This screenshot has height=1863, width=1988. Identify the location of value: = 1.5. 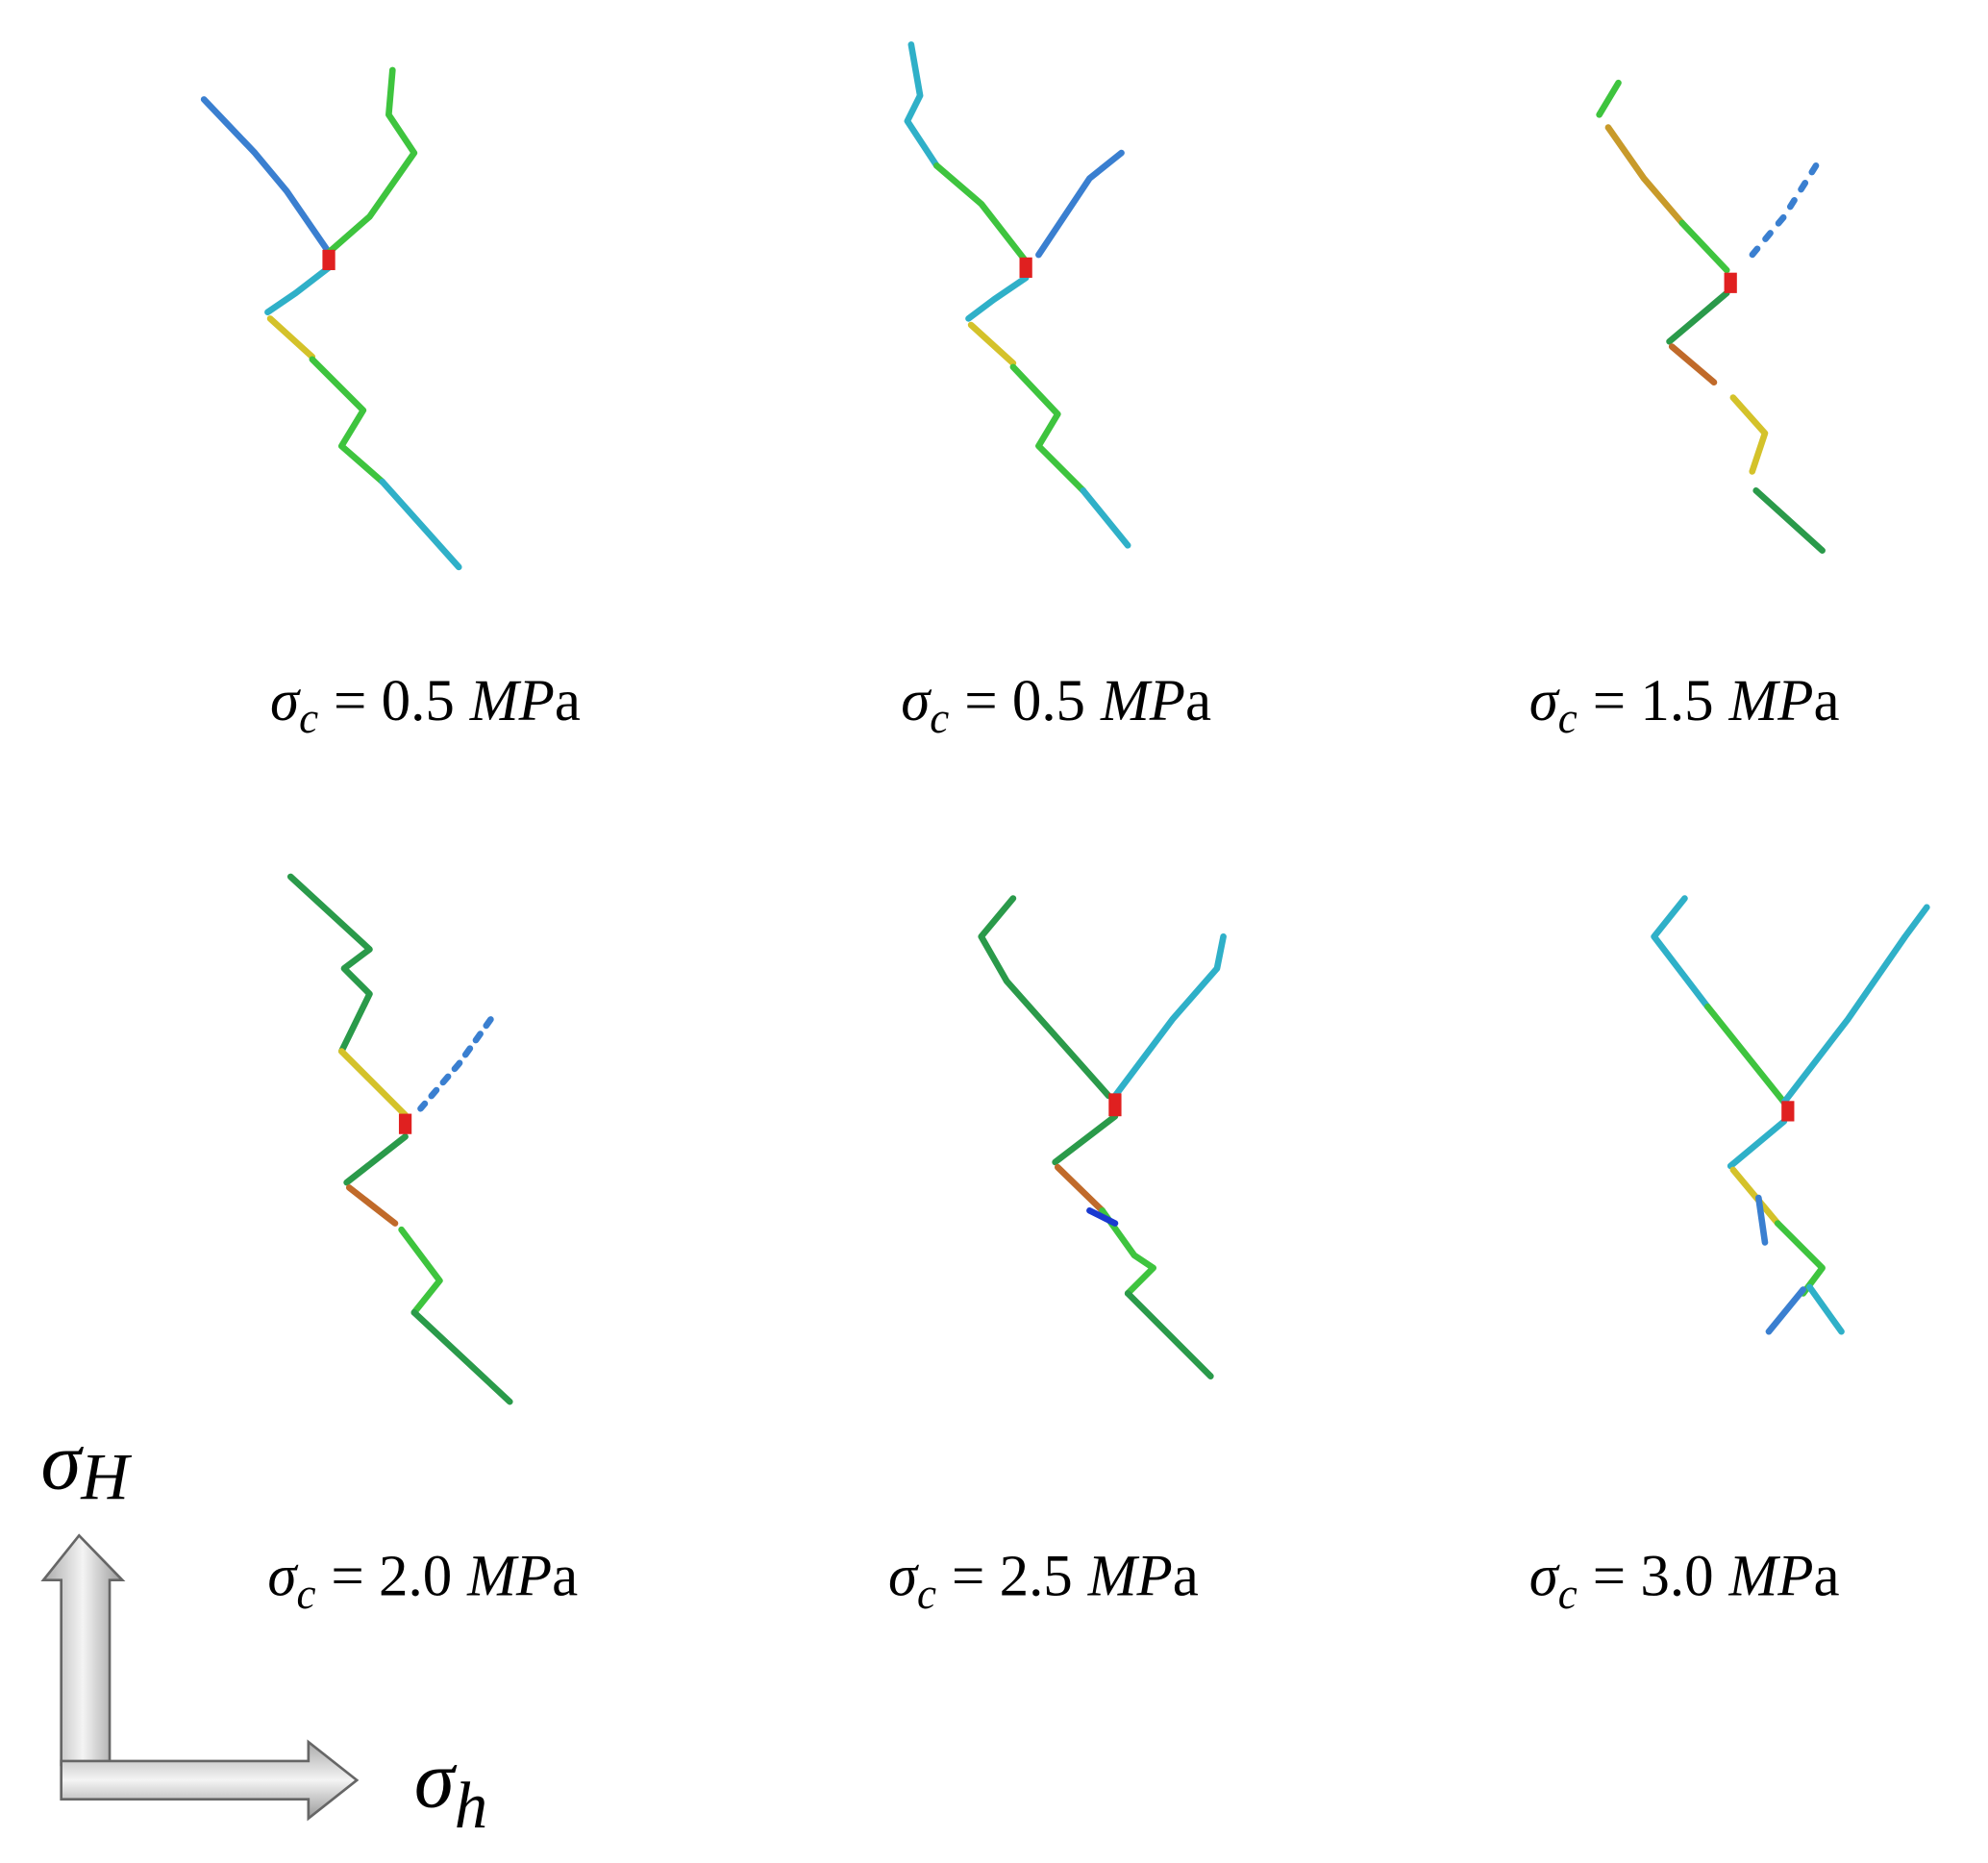
(1653, 701).